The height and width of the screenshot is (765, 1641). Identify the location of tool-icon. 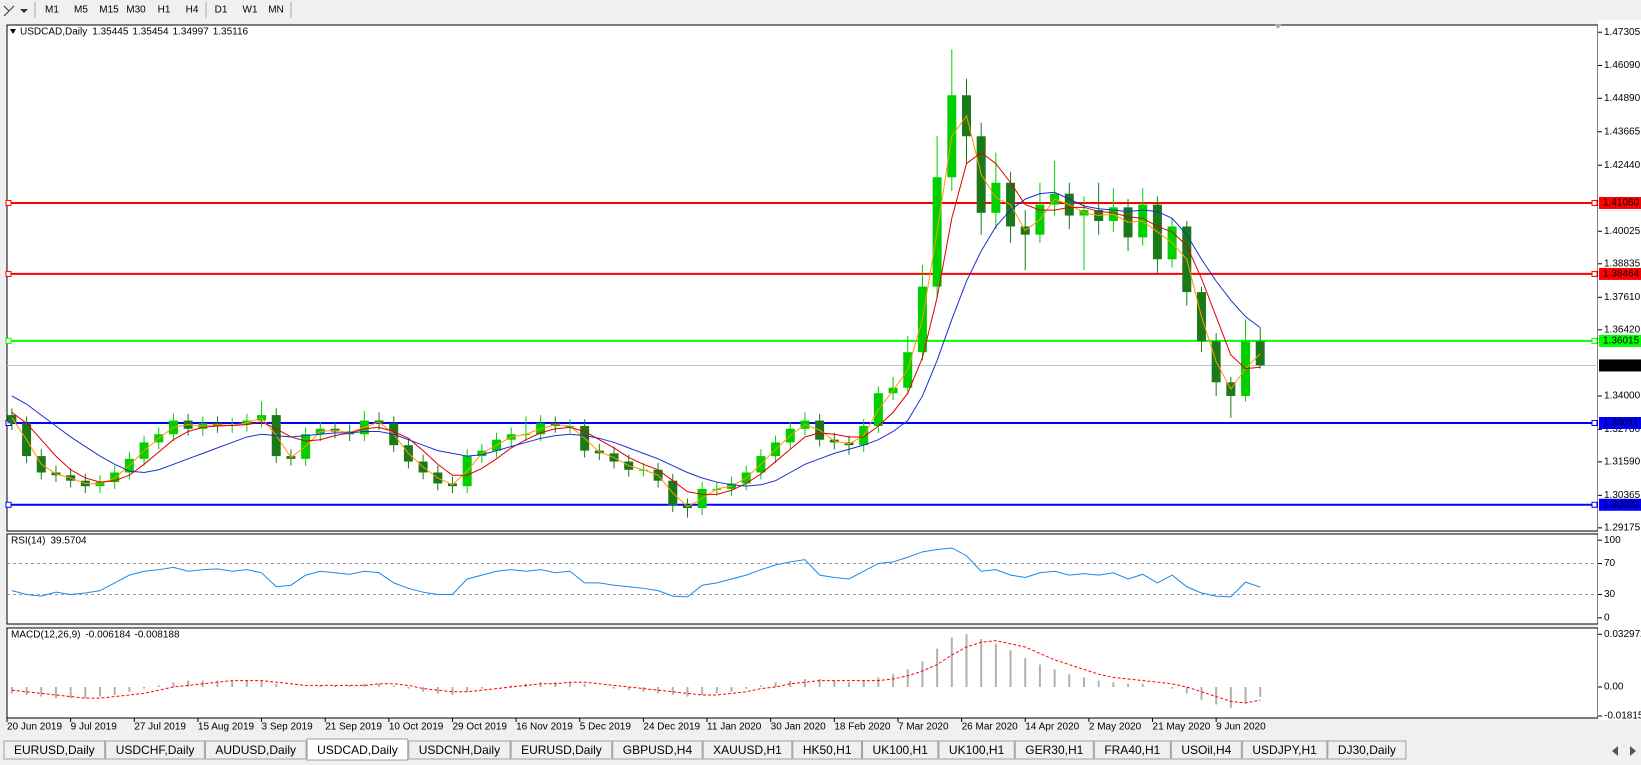
(9, 11).